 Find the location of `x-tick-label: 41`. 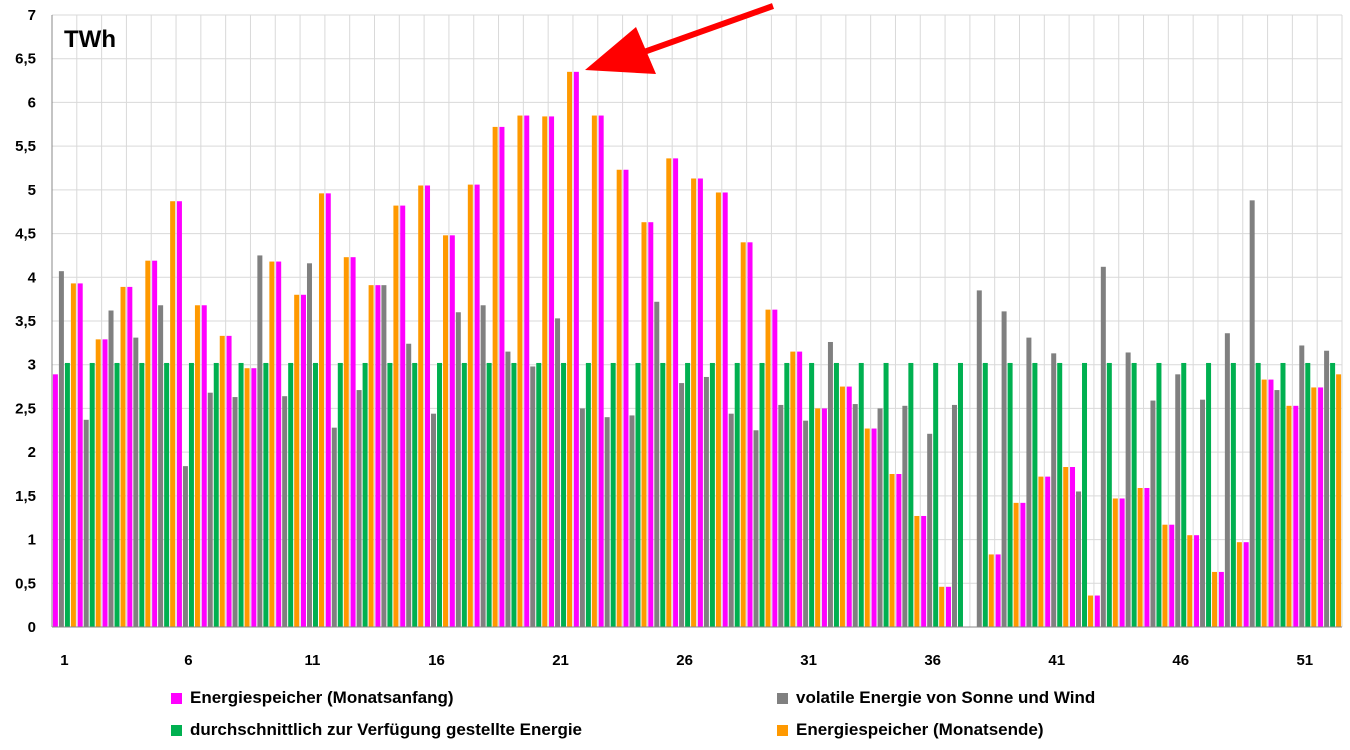

x-tick-label: 41 is located at coordinates (1056, 660).